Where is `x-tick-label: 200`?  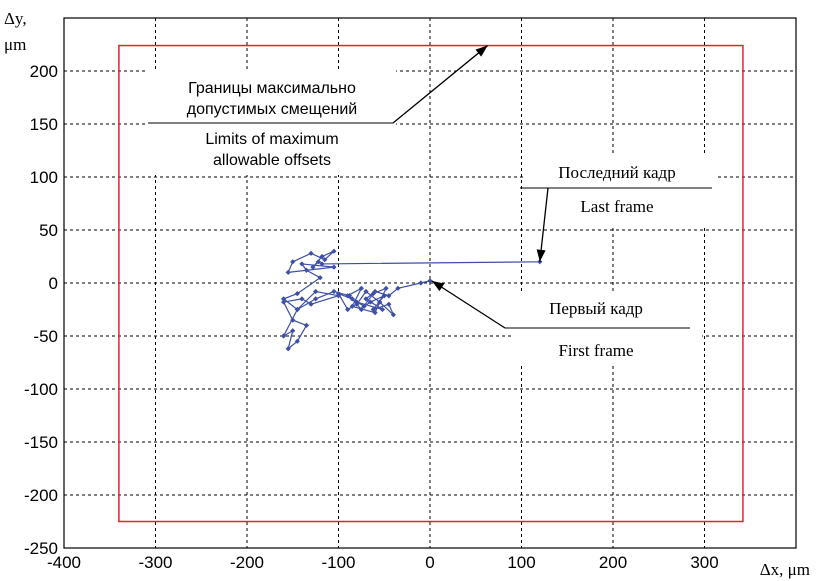
x-tick-label: 200 is located at coordinates (613, 562).